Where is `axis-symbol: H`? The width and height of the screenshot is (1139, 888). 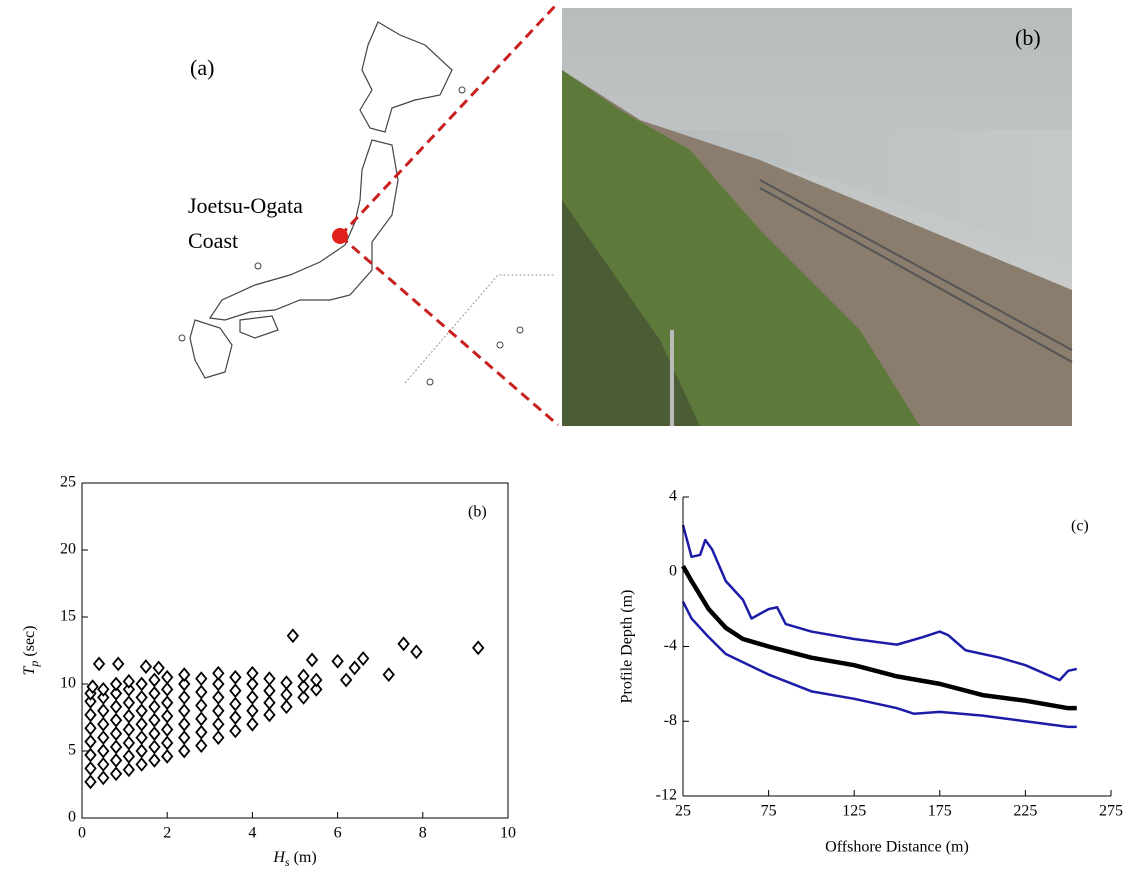 axis-symbol: H is located at coordinates (279, 857).